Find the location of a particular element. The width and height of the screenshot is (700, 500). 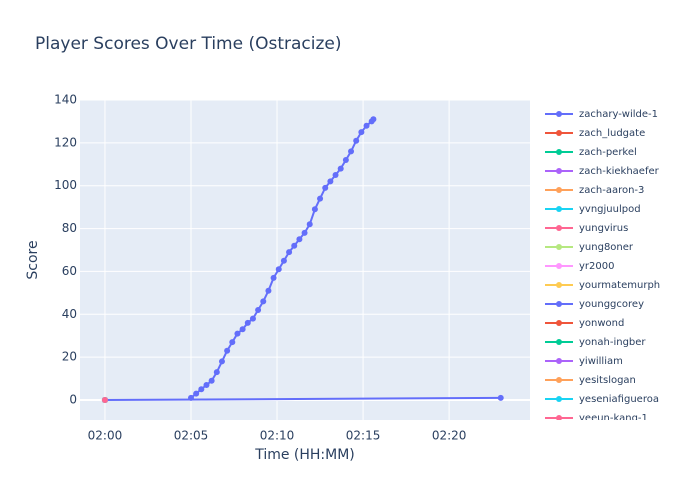

legend-item: yonah-ingber is located at coordinates (595, 342).